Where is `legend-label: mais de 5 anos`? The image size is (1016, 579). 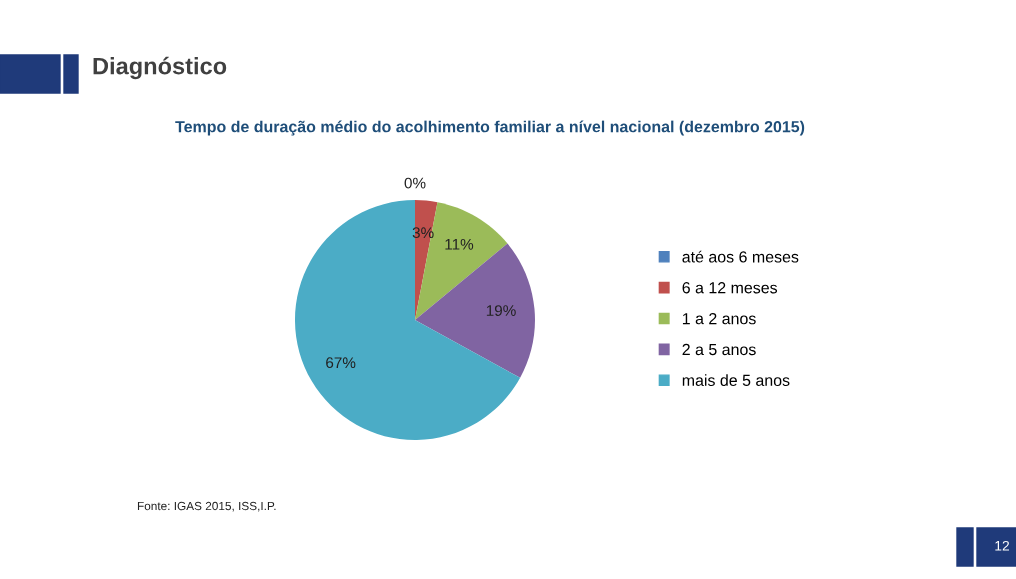 legend-label: mais de 5 anos is located at coordinates (736, 380).